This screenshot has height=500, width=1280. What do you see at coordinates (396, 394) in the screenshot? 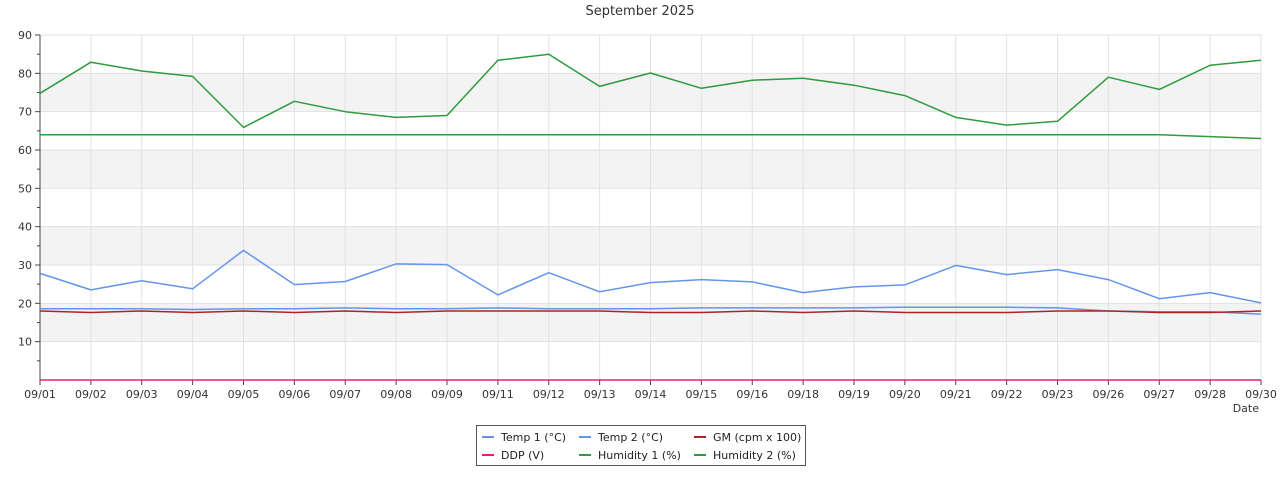
I see `x-tick-label: 09/08` at bounding box center [396, 394].